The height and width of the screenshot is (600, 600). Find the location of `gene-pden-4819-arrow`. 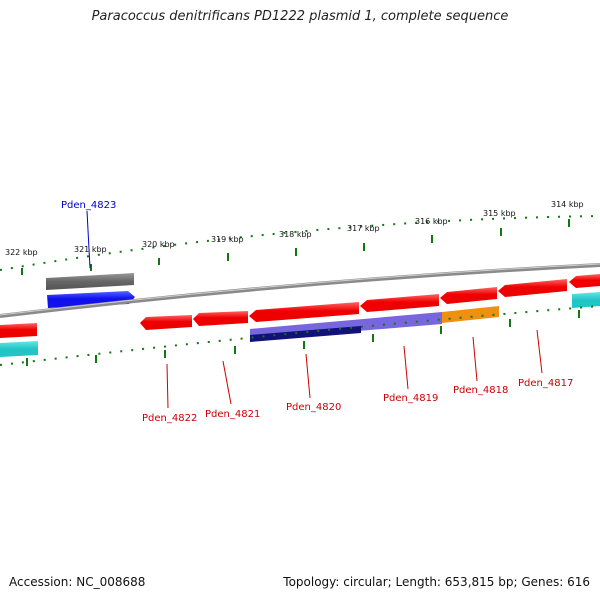

gene-pden-4819-arrow is located at coordinates (399, 303).